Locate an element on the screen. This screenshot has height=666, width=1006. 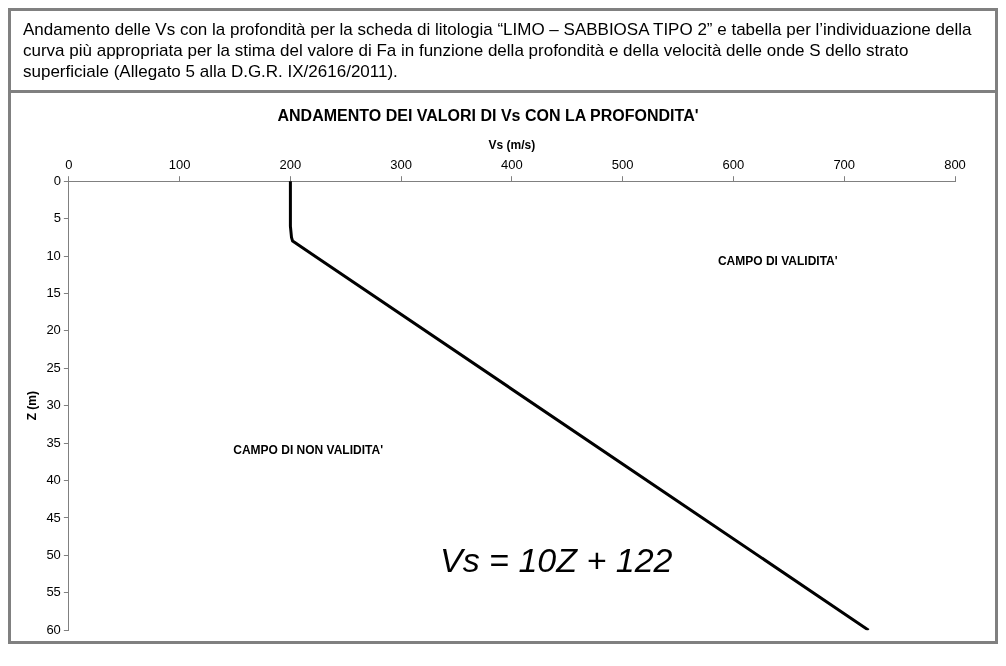
chart-title: ANDAMENTO DEI VALORI DI Vs CON LA PROFONDITA' is located at coordinates (488, 116).